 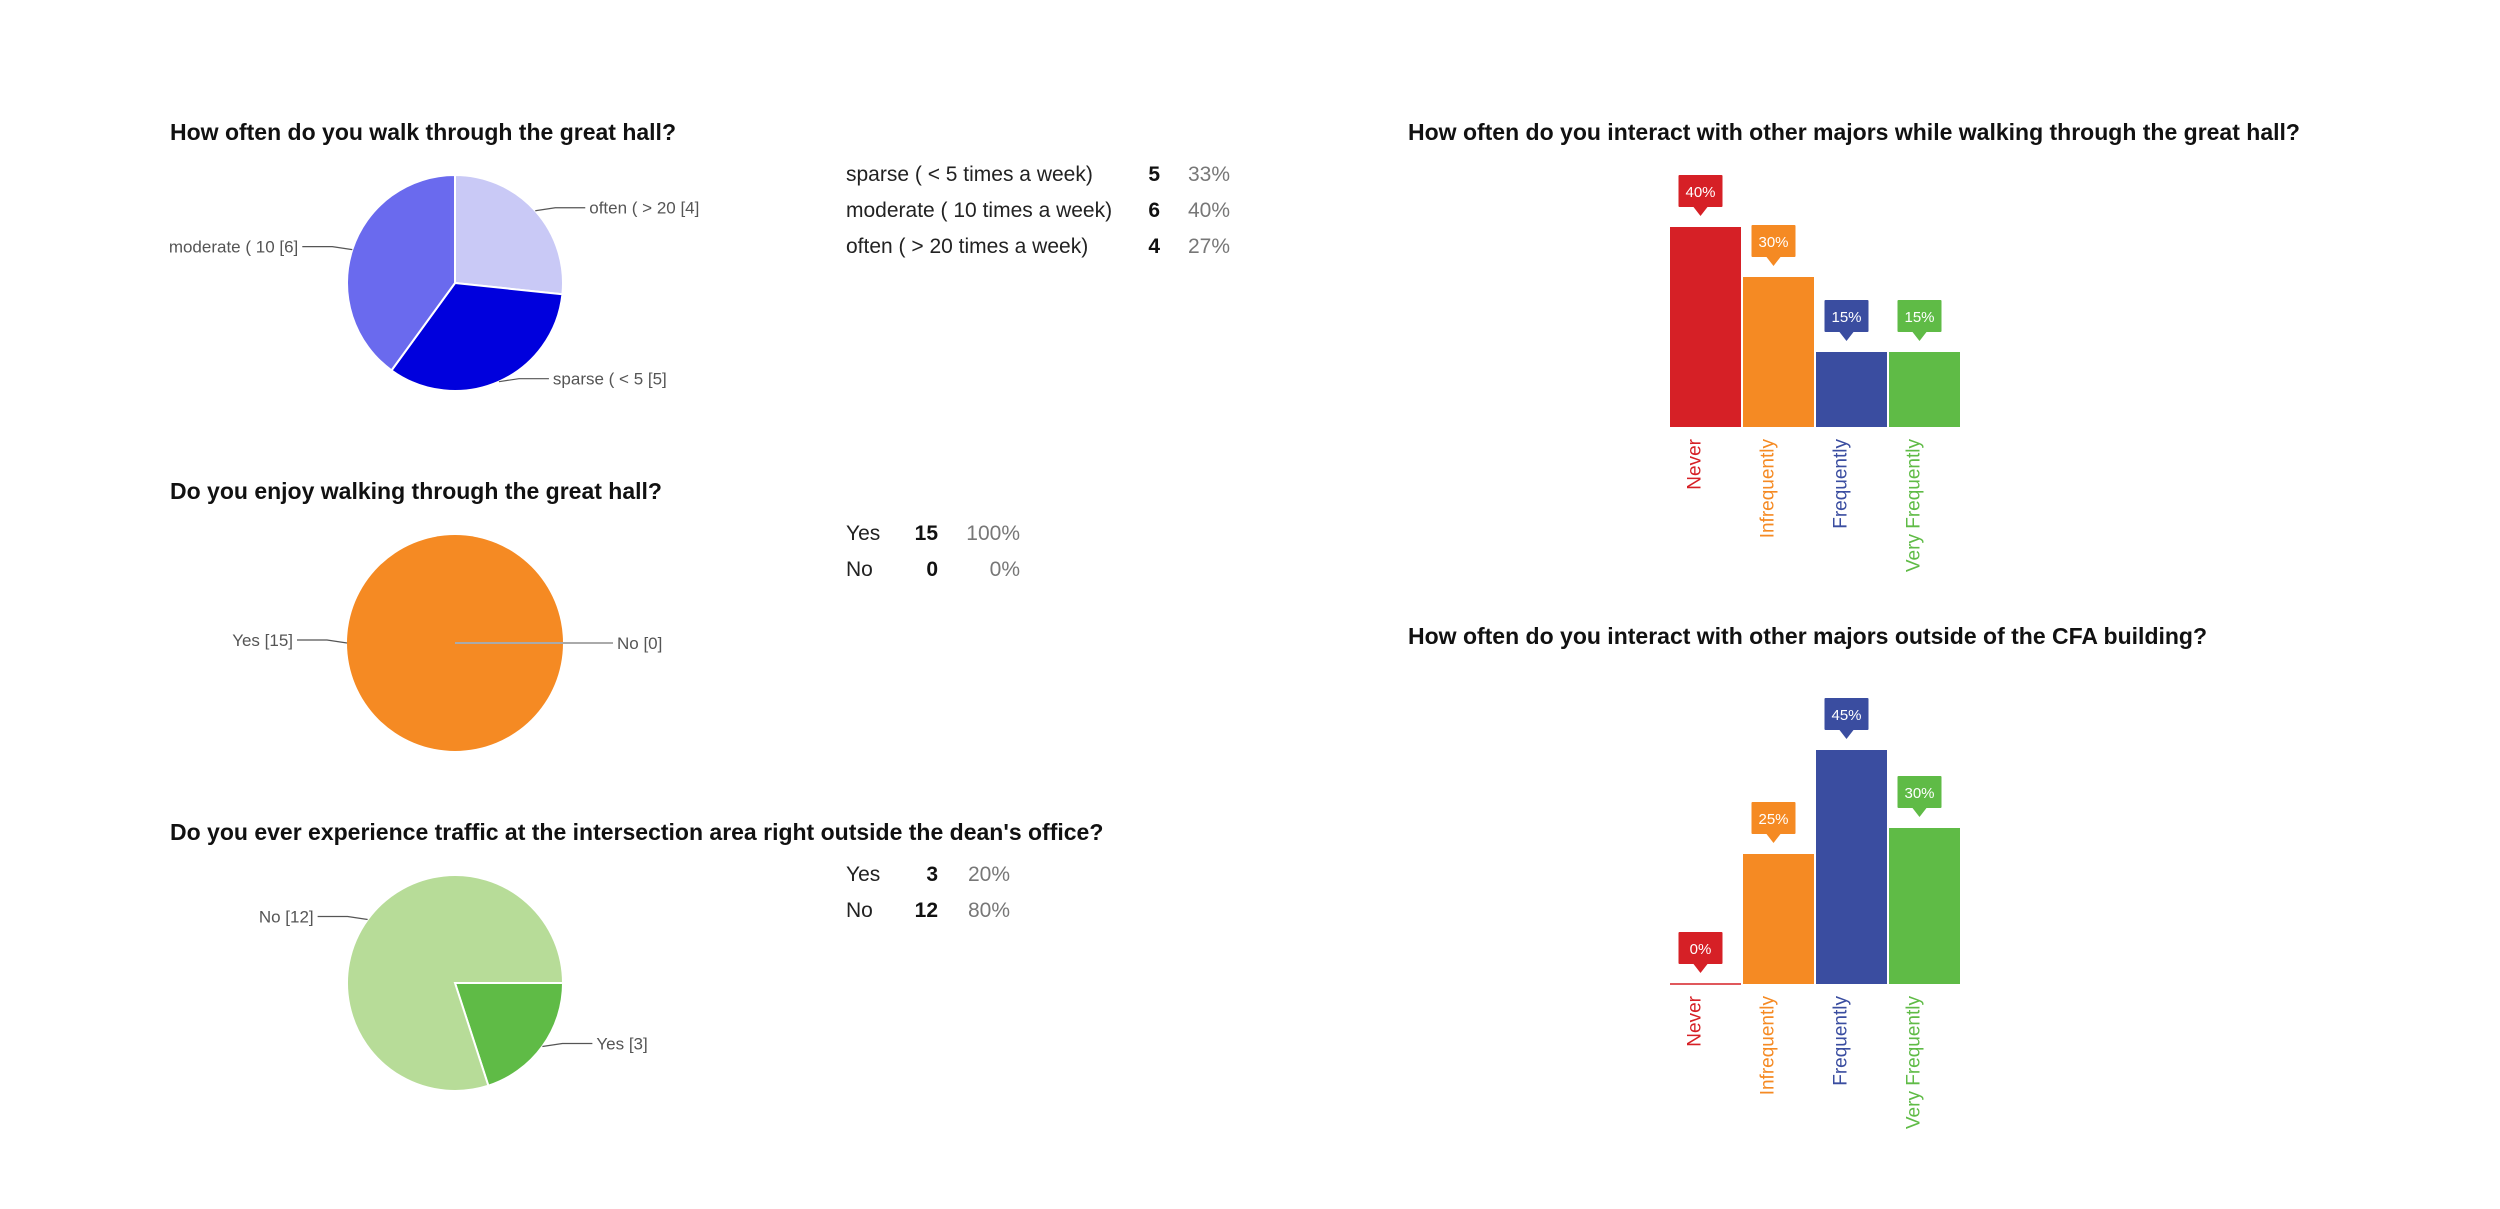 I want to click on pie-slice-label: No [0], so click(x=639, y=643).